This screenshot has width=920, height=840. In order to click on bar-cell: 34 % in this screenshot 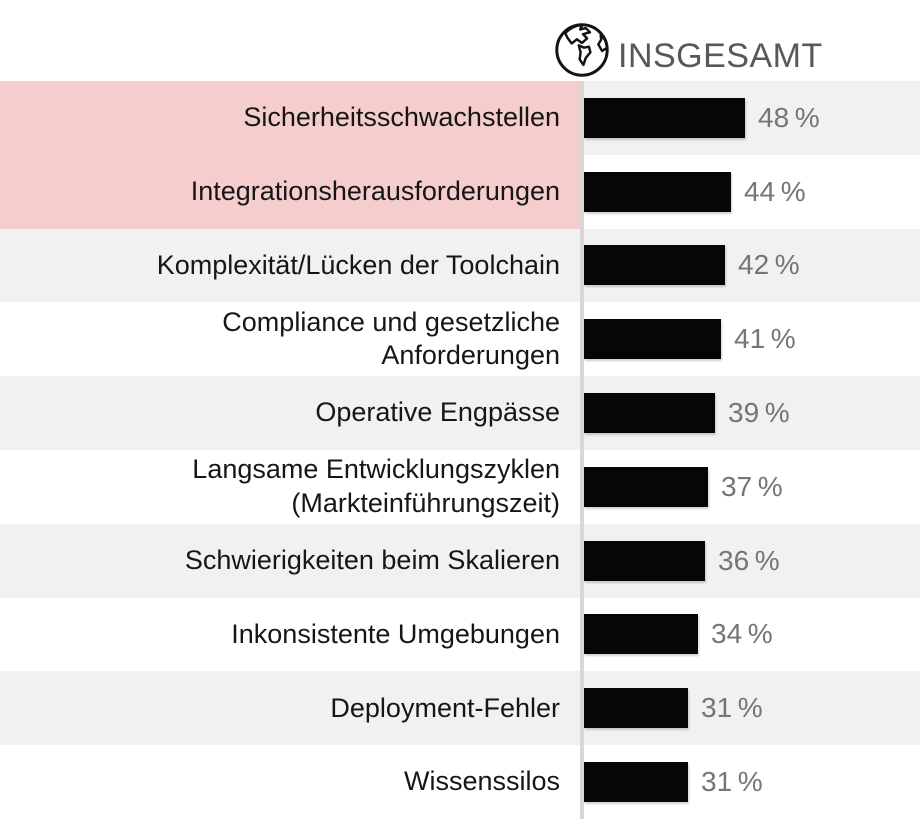, I will do `click(750, 635)`.